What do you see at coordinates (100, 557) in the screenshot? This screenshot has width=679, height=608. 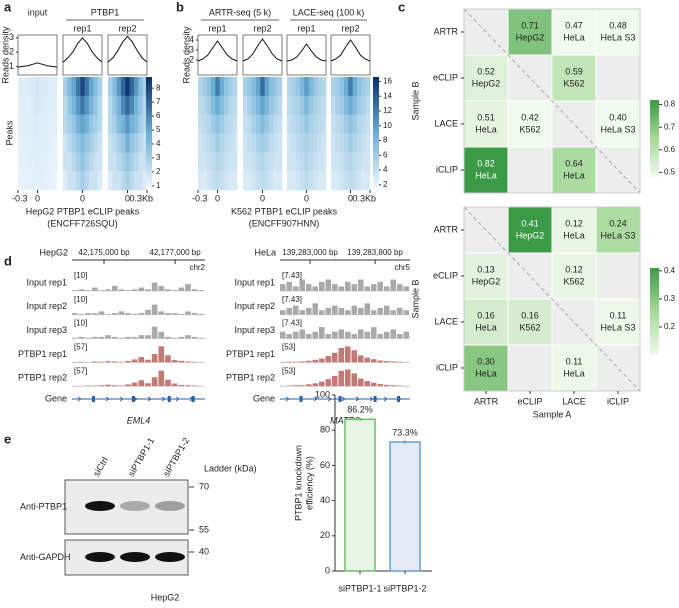 I see `band` at bounding box center [100, 557].